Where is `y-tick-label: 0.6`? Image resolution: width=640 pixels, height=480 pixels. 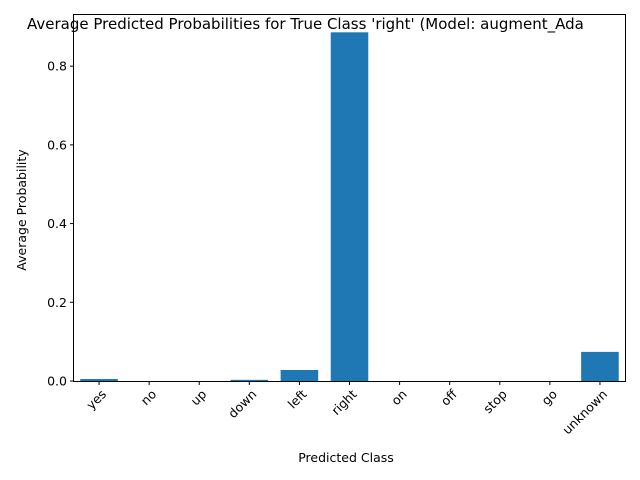
y-tick-label: 0.6 is located at coordinates (57, 144).